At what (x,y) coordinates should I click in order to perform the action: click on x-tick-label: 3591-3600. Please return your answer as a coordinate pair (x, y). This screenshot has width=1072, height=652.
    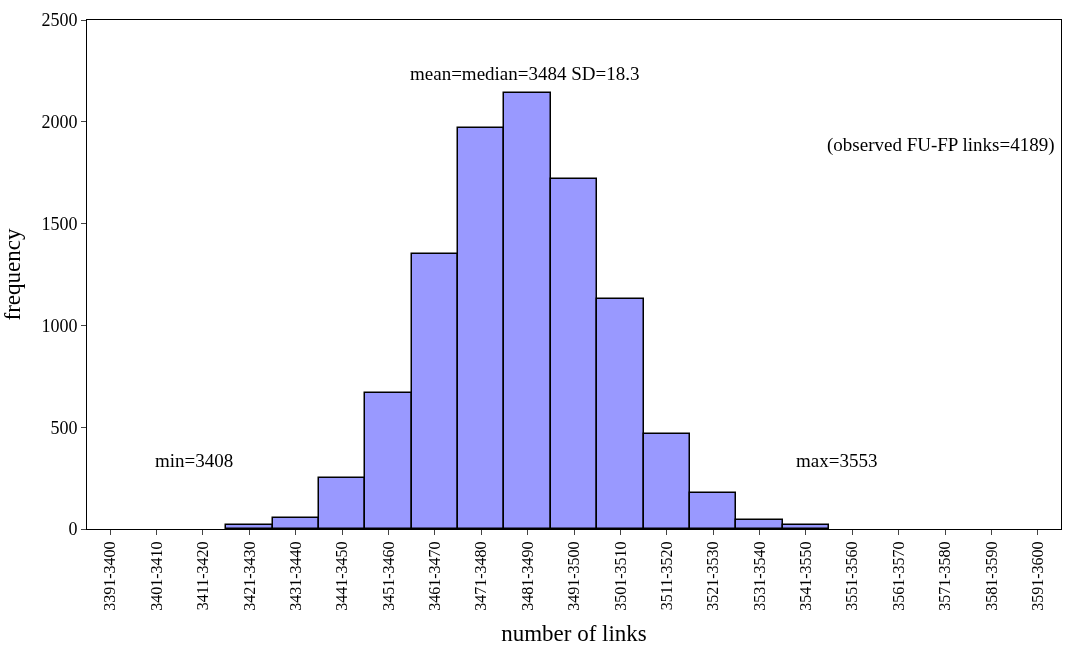
    Looking at the image, I should click on (1038, 576).